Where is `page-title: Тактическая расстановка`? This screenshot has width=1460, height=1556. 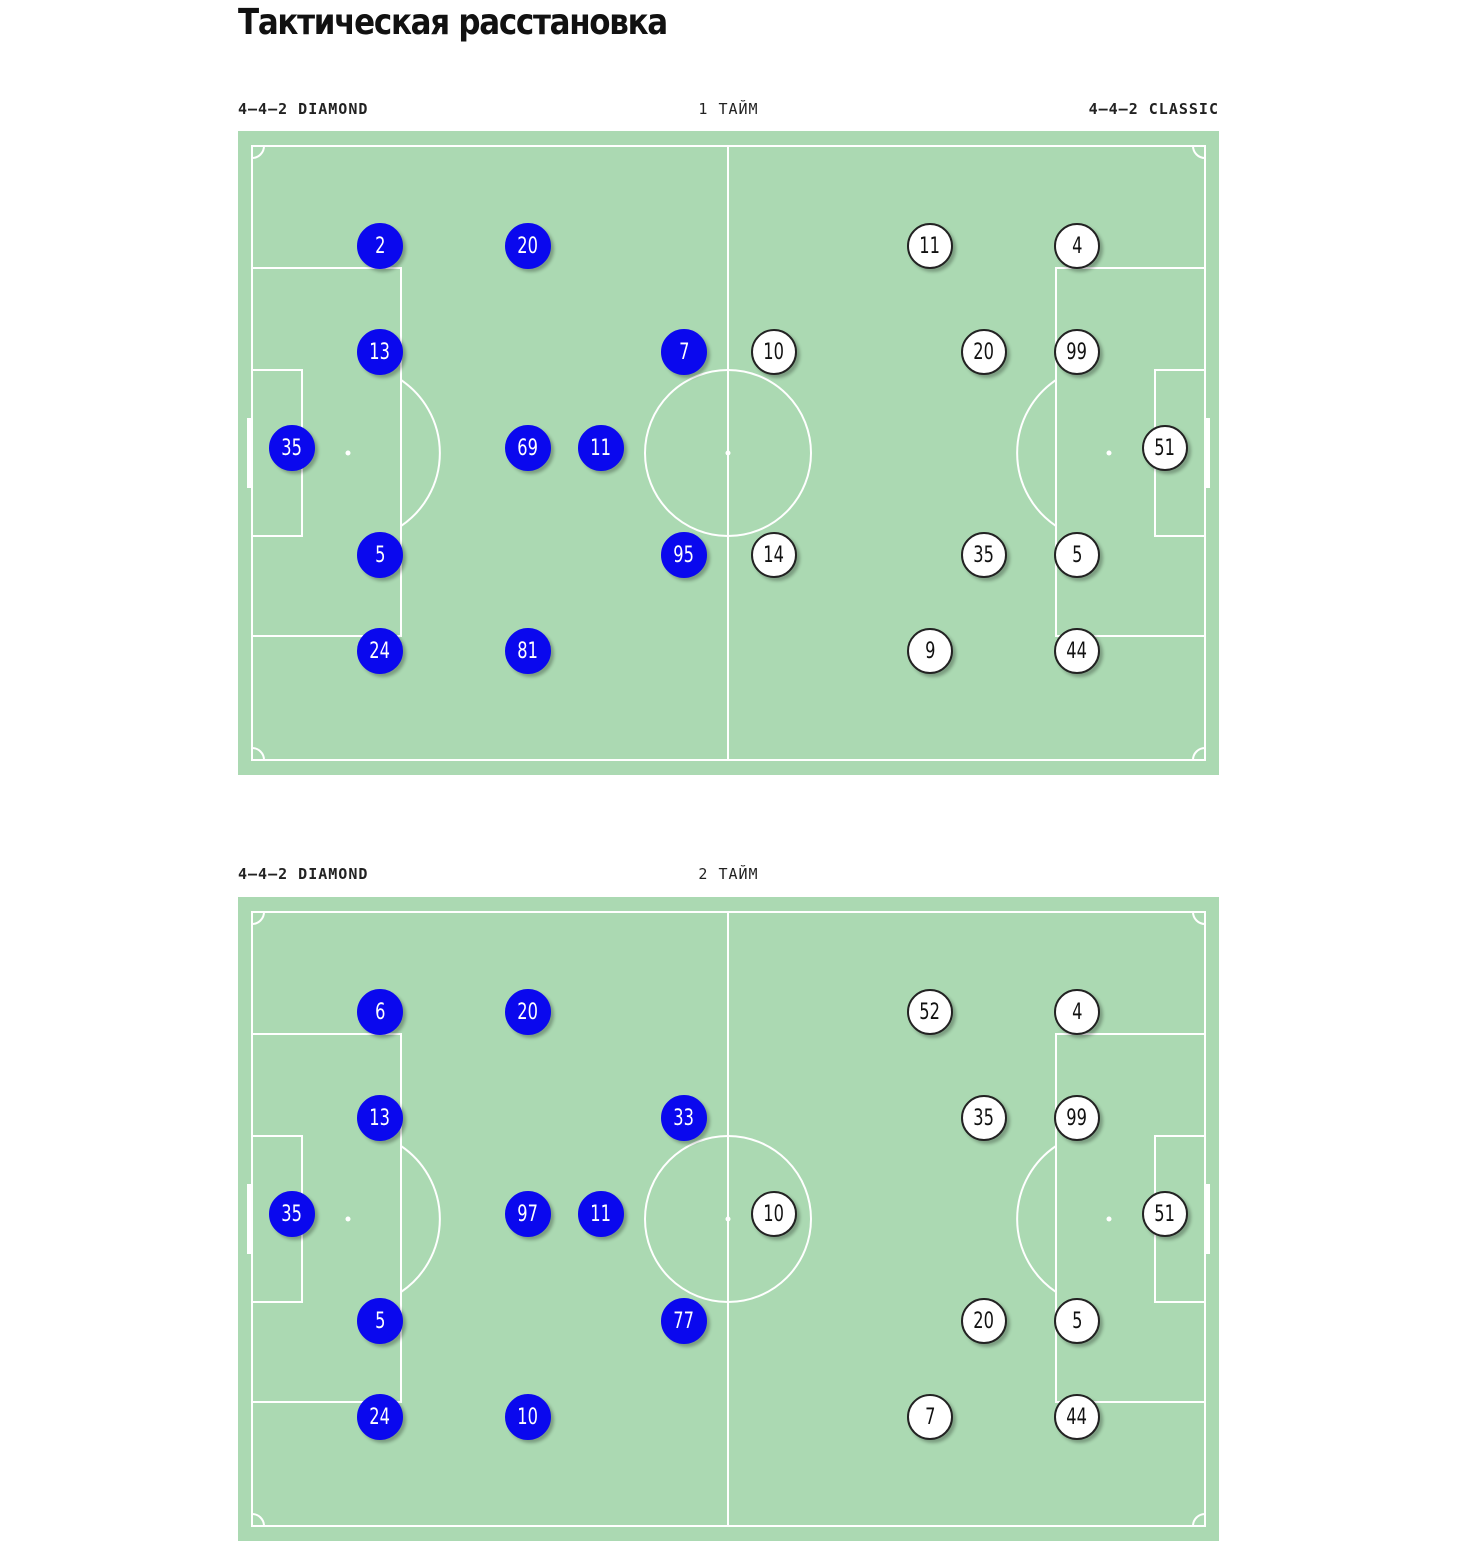
page-title: Тактическая расстановка is located at coordinates (453, 22).